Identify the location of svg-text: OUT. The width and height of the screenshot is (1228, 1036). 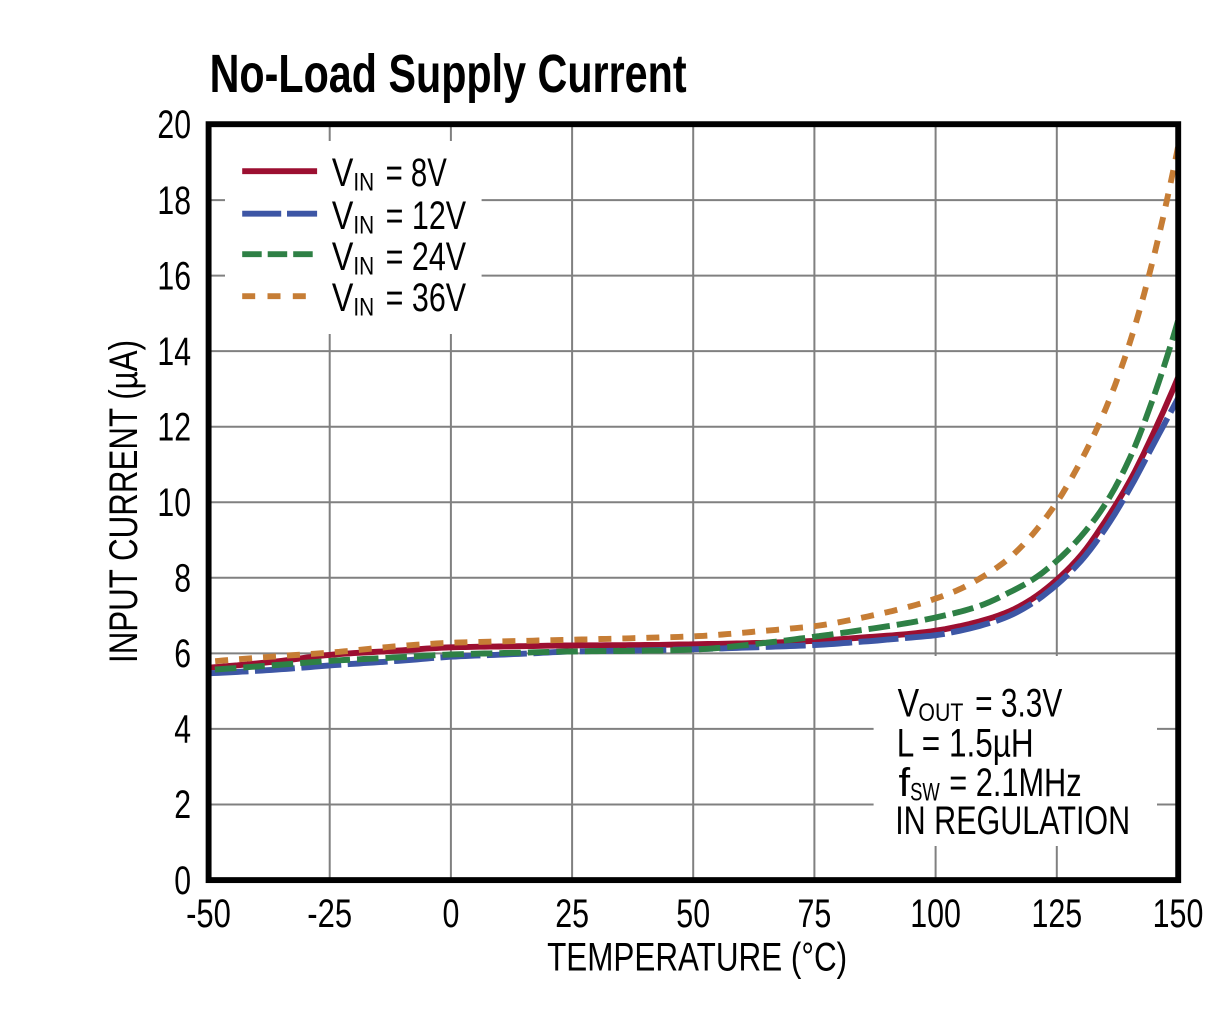
(940, 713).